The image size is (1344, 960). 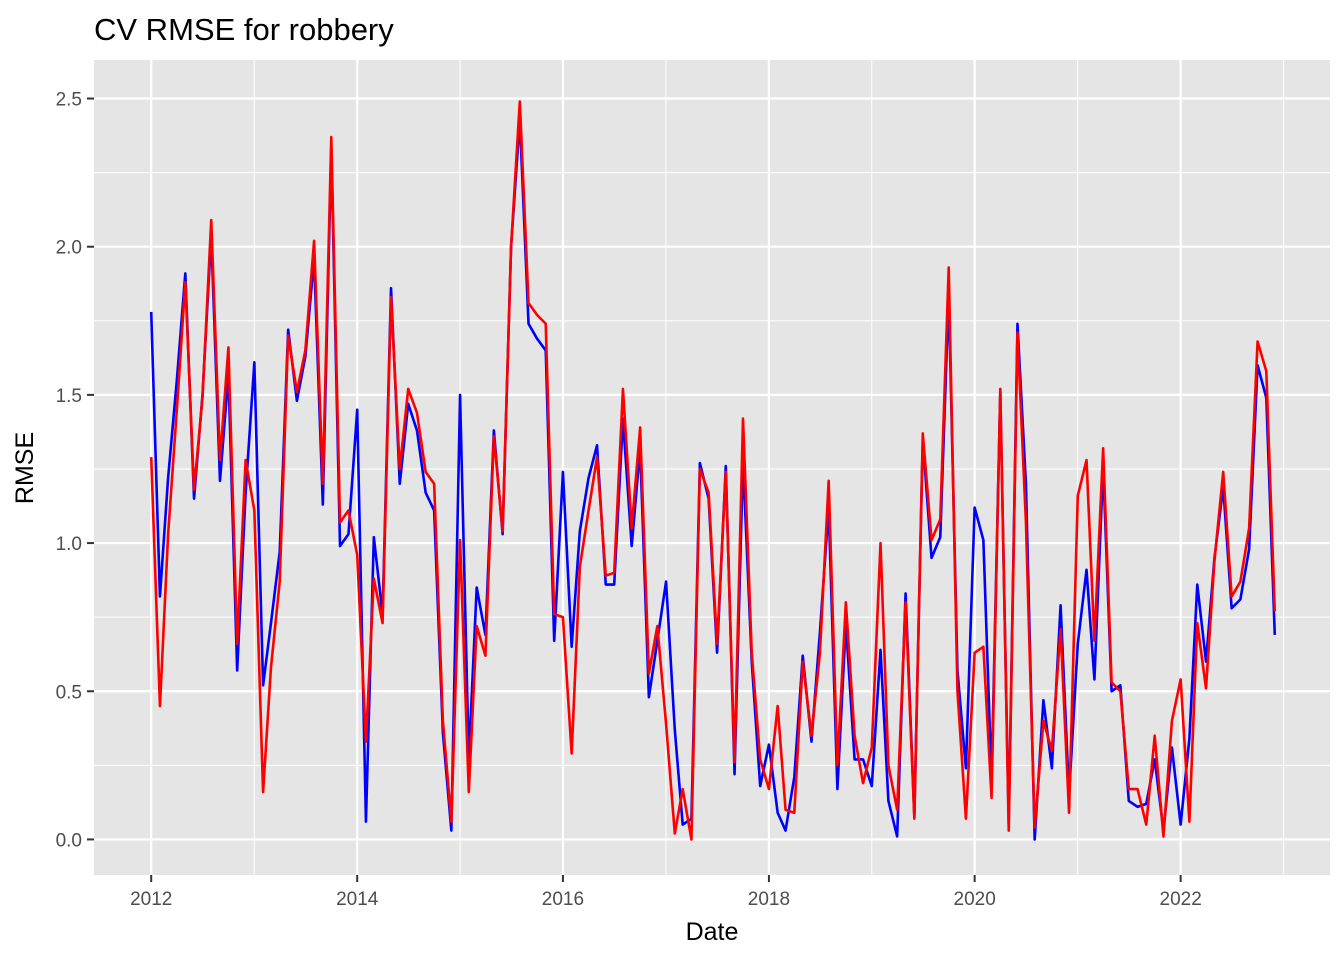 What do you see at coordinates (769, 899) in the screenshot?
I see `x-tick-label: 2018` at bounding box center [769, 899].